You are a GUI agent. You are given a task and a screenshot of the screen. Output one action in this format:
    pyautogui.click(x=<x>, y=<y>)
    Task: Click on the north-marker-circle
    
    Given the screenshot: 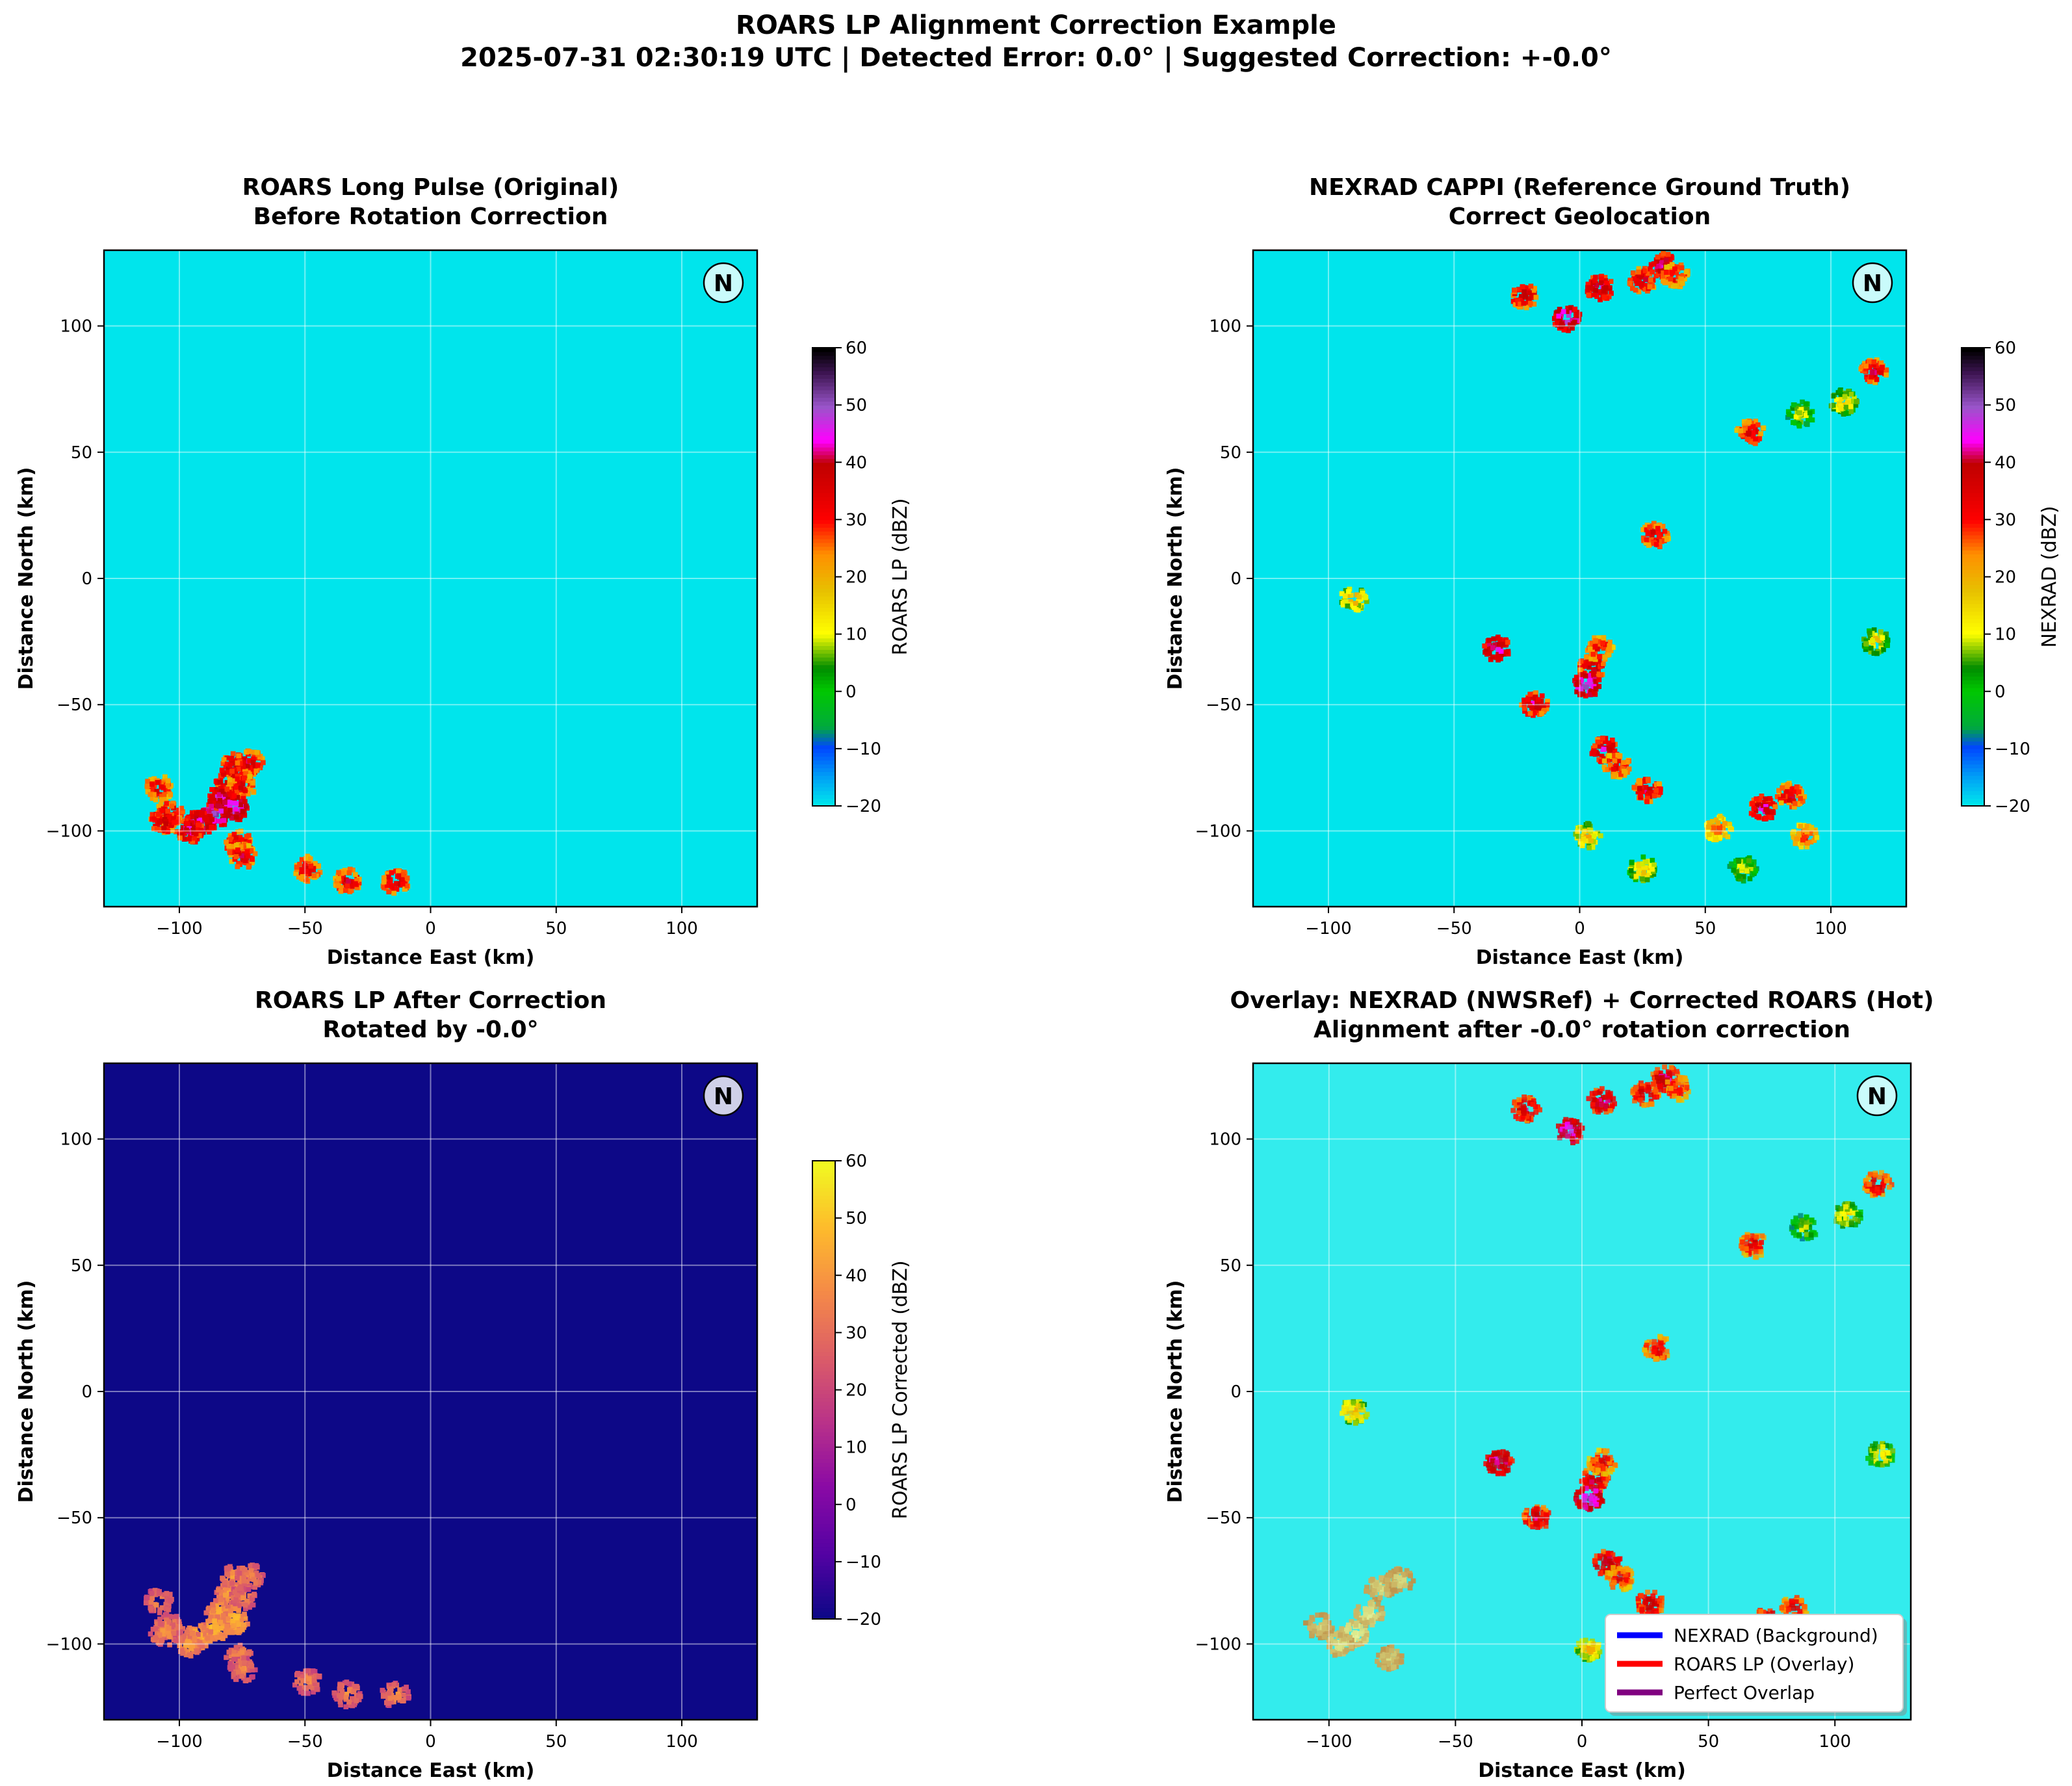 What is the action you would take?
    pyautogui.click(x=1872, y=283)
    